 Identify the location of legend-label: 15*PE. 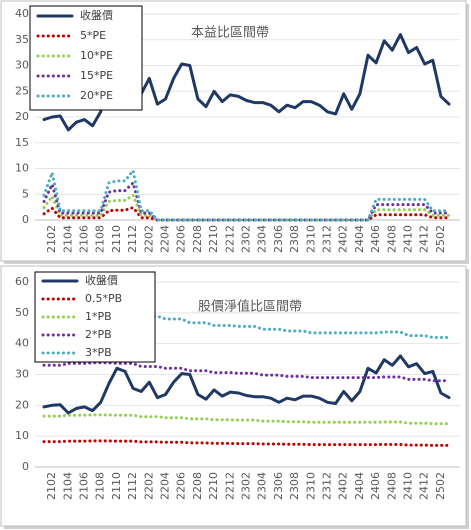
(96, 75).